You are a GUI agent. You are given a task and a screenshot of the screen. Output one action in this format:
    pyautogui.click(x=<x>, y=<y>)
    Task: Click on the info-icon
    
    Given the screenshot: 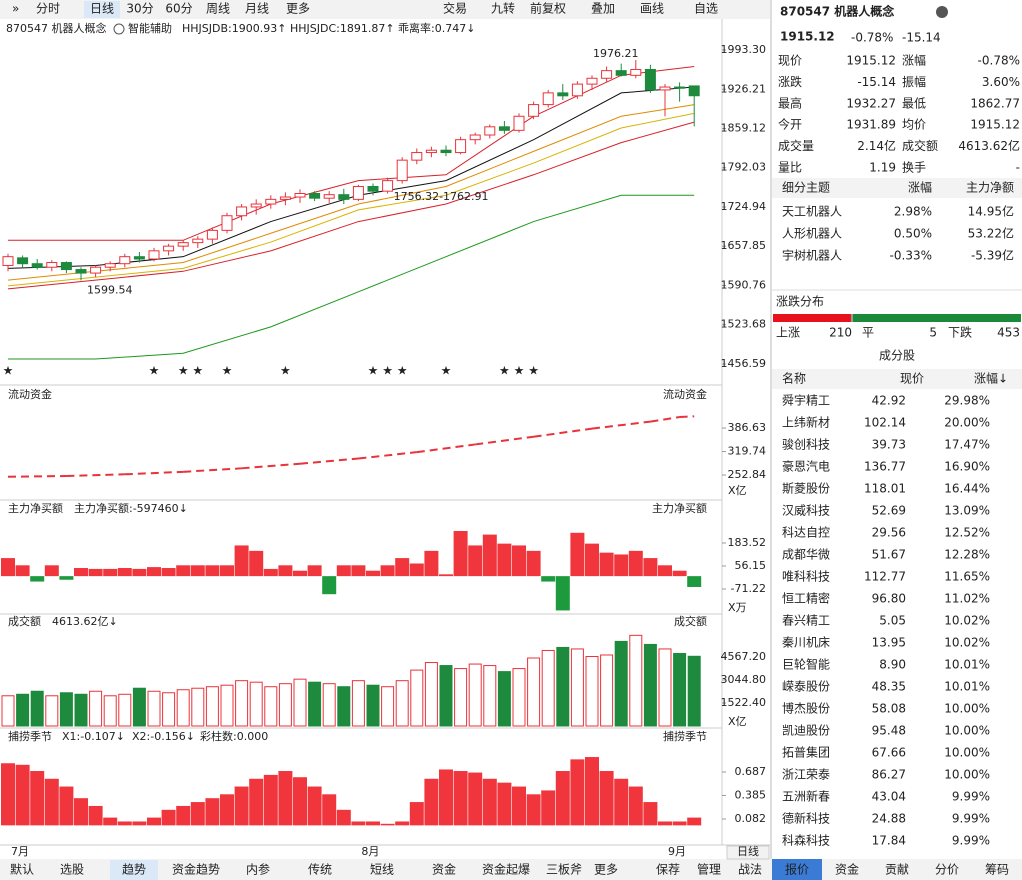 What is the action you would take?
    pyautogui.click(x=942, y=12)
    